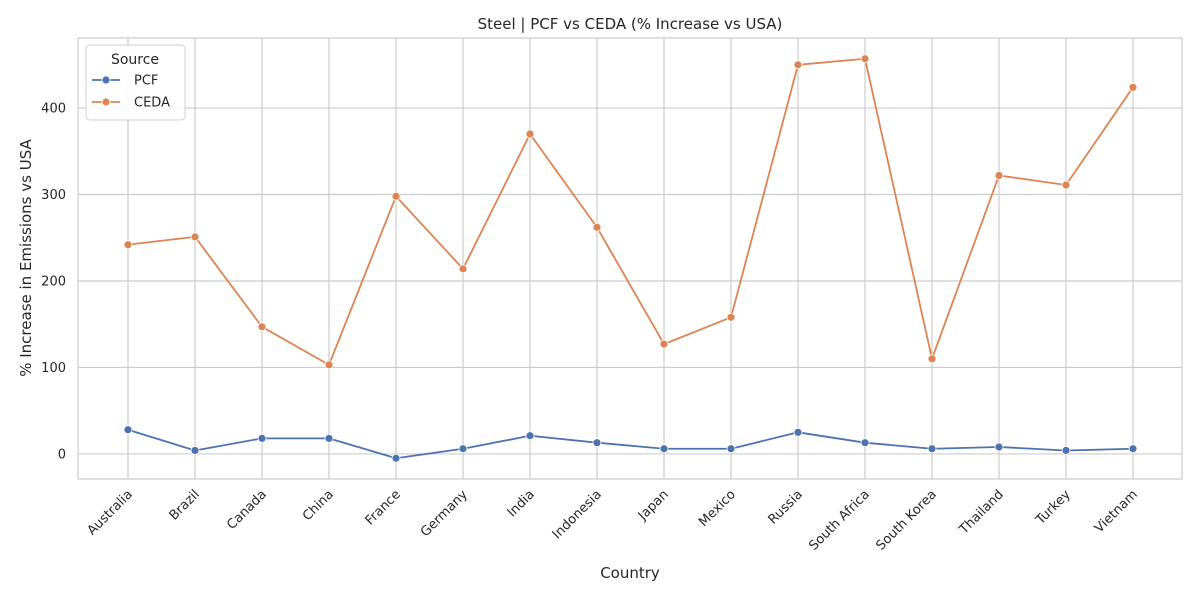 This screenshot has width=1200, height=600. Describe the element at coordinates (717, 508) in the screenshot. I see `x-tick-label: Mexico` at that location.